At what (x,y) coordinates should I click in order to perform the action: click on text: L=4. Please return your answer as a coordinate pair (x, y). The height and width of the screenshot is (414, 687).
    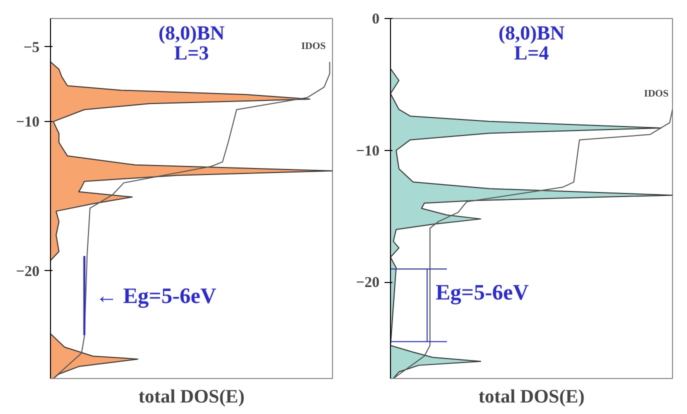
    Looking at the image, I should click on (531, 53).